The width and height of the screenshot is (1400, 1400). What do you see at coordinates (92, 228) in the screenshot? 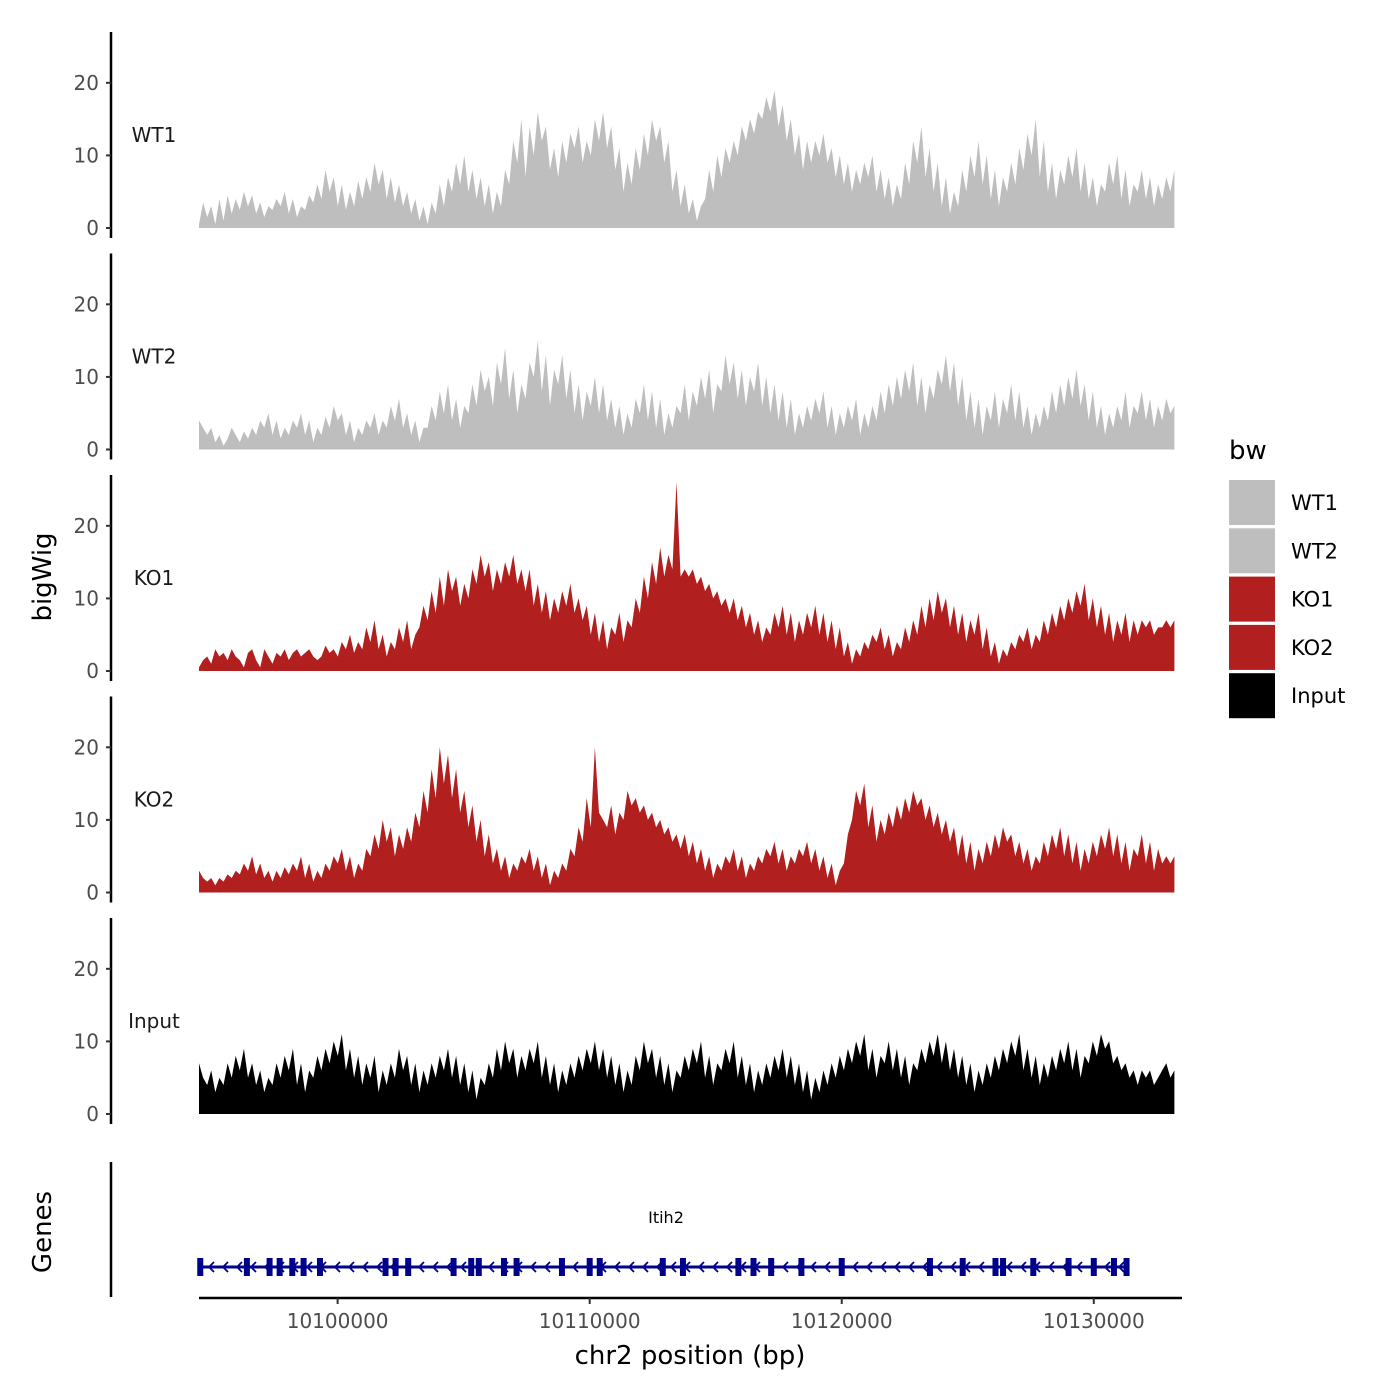
I see `y-tick-label-wt1-0: 0` at bounding box center [92, 228].